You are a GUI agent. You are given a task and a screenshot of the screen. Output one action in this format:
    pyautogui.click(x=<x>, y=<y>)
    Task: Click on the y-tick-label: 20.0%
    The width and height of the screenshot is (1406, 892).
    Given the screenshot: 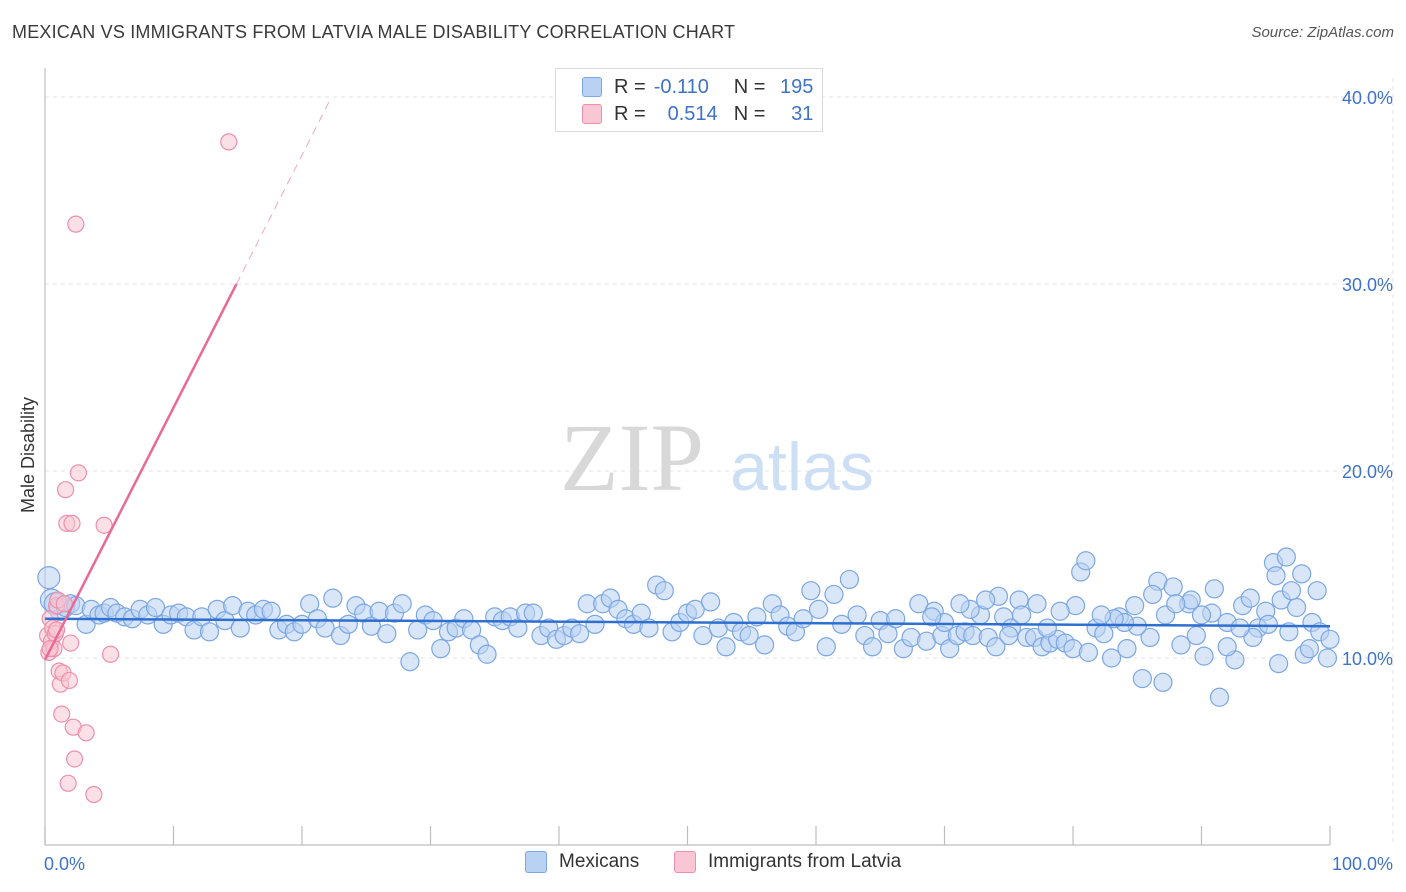 What is the action you would take?
    pyautogui.click(x=1367, y=472)
    